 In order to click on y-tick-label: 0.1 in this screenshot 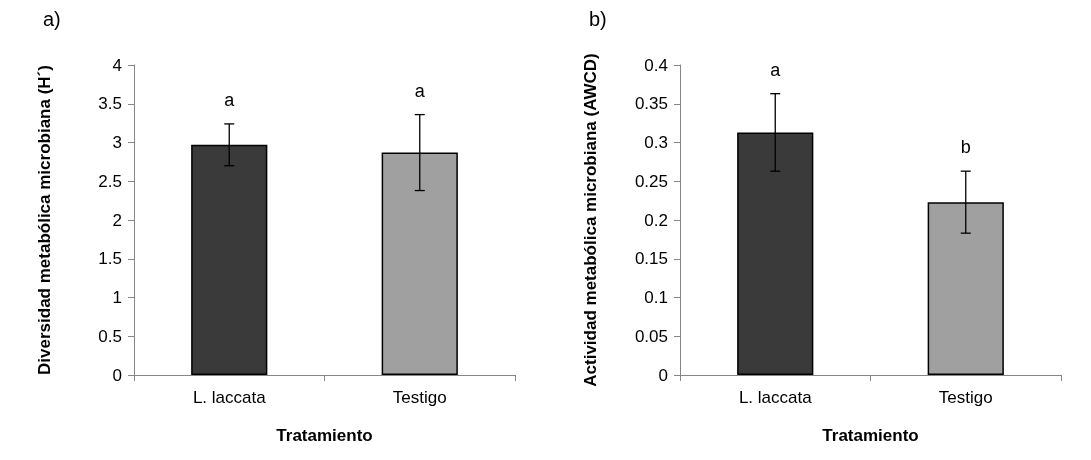, I will do `click(656, 297)`.